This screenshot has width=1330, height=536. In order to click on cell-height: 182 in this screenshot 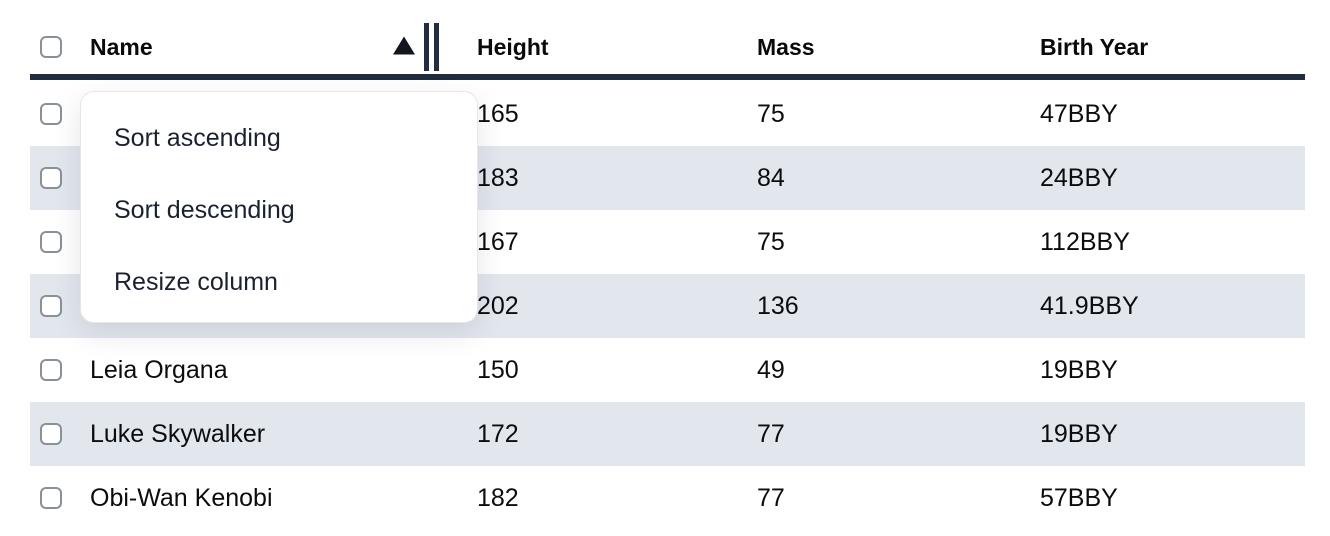, I will do `click(498, 497)`.